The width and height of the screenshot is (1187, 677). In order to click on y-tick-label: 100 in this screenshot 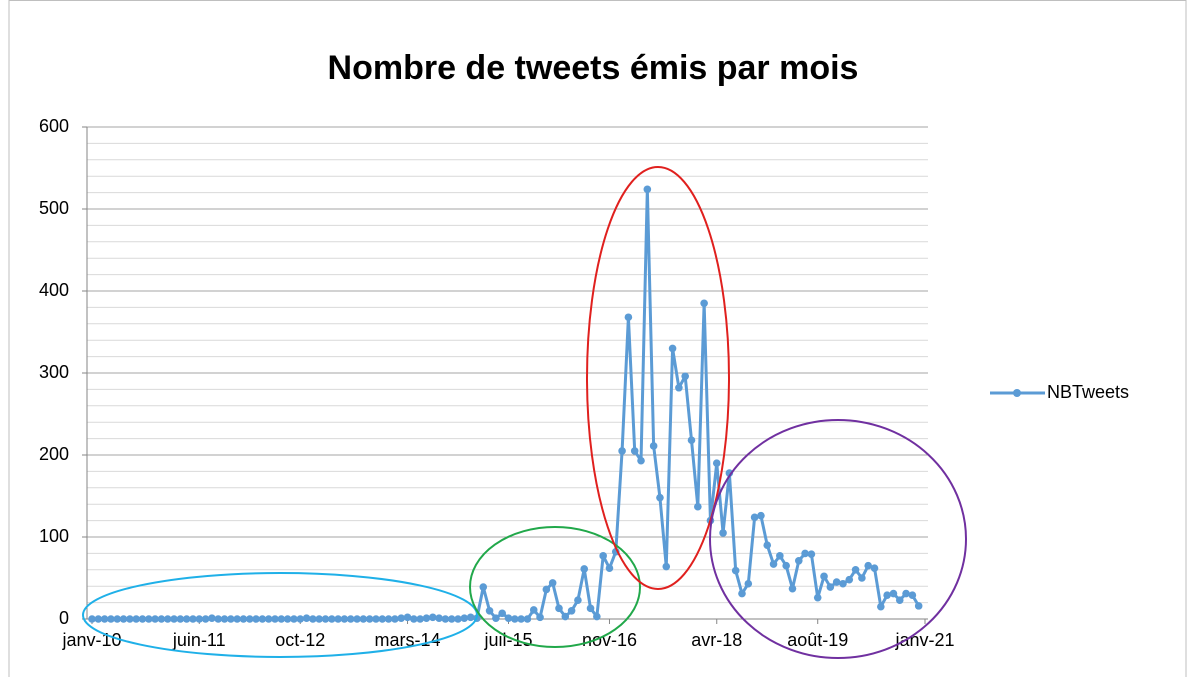, I will do `click(54, 536)`.